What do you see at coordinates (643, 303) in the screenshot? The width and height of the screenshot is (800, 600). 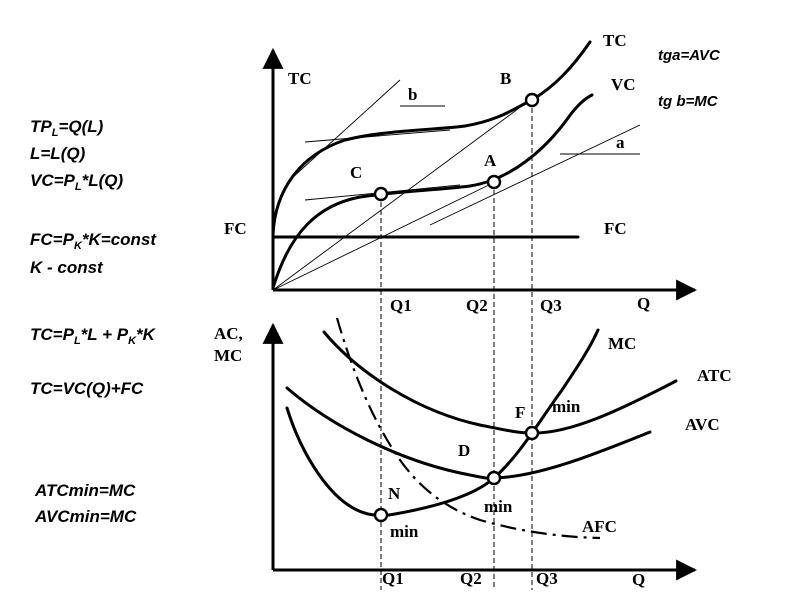 I see `top-x-label: Q` at bounding box center [643, 303].